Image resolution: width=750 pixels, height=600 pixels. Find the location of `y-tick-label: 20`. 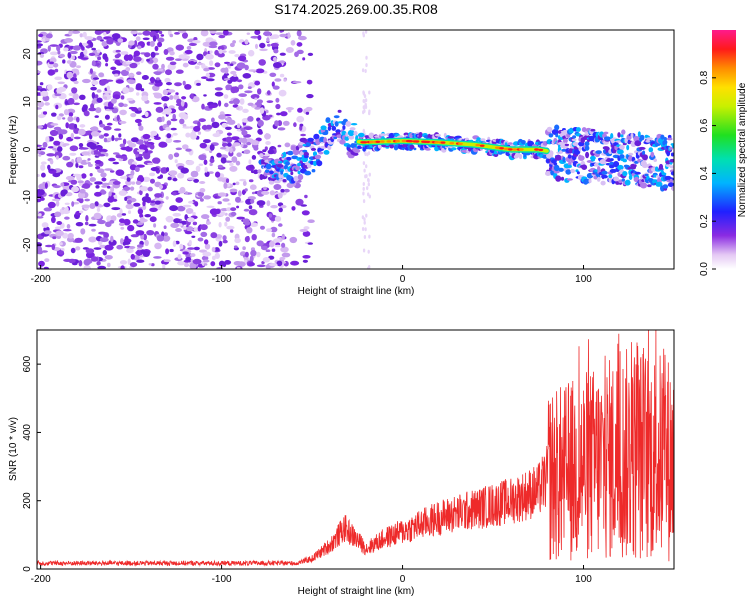

y-tick-label: 20 is located at coordinates (27, 54).